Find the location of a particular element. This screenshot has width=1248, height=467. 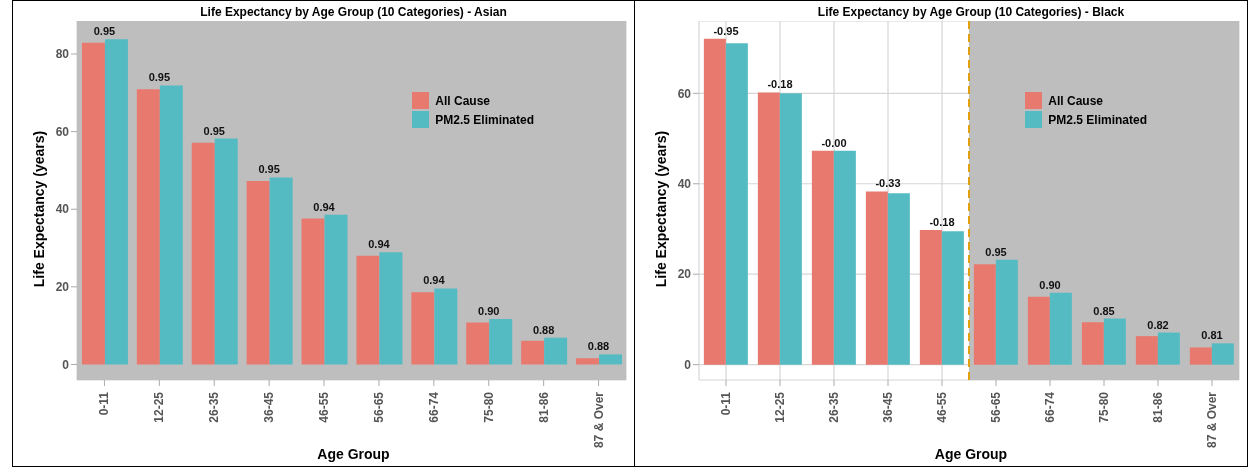

annotation: 0.85 is located at coordinates (1104, 310).